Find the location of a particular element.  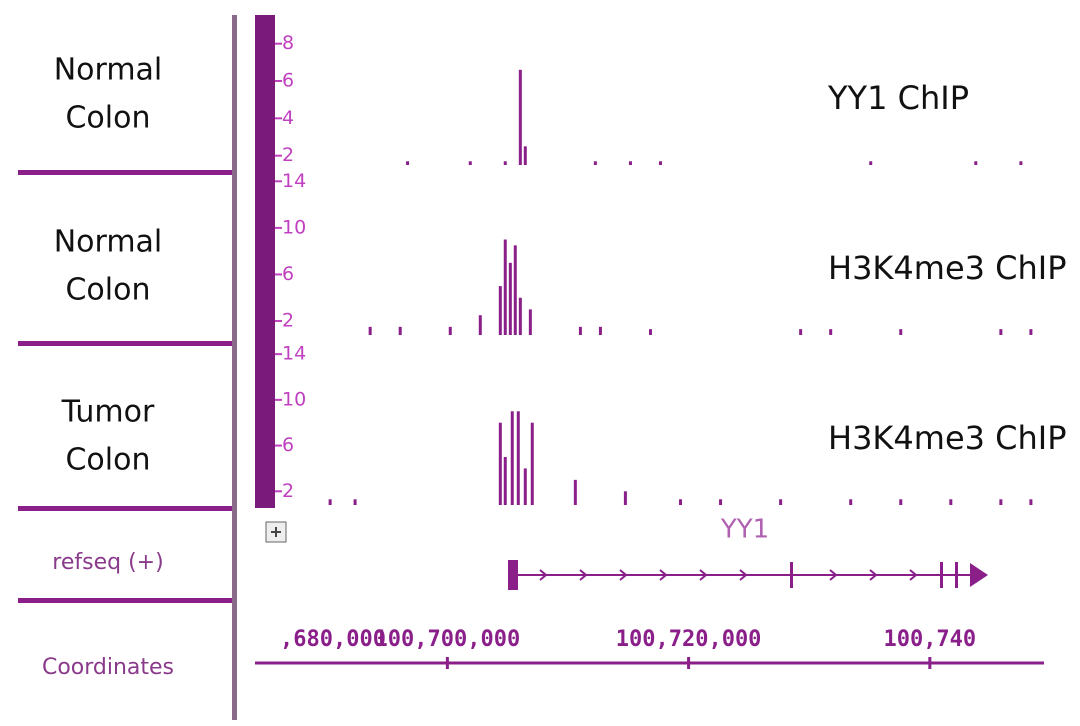

gene-name: YY1 is located at coordinates (744, 530).